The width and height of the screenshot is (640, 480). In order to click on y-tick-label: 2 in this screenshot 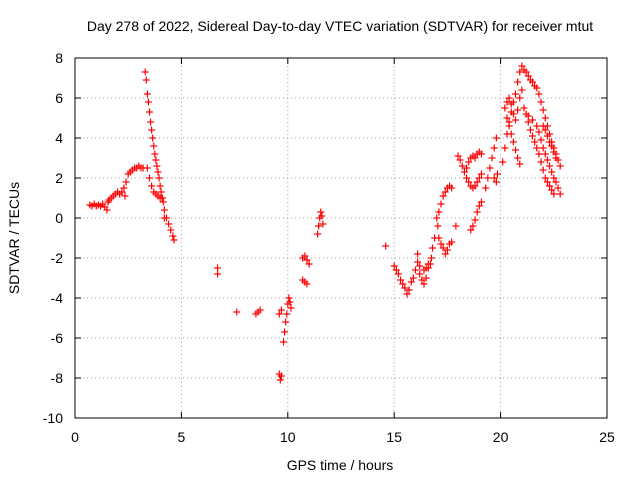, I will do `click(59, 178)`.